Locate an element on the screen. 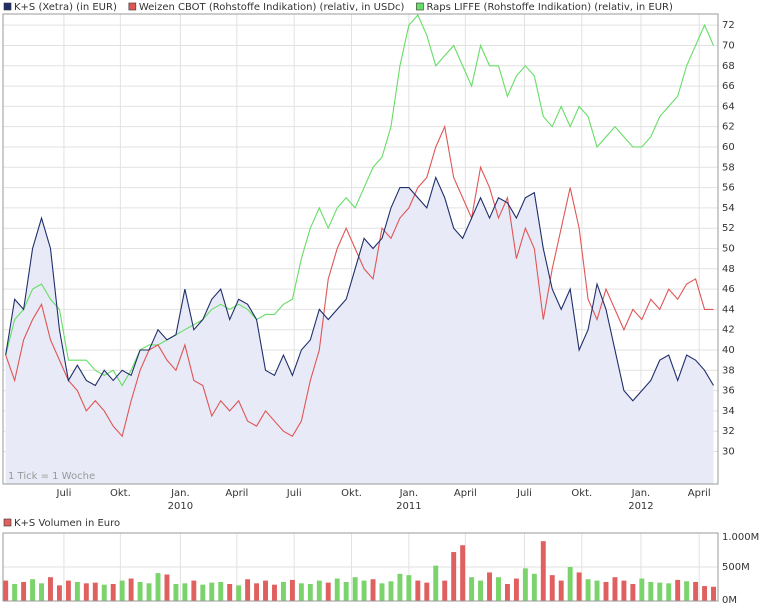 Image resolution: width=760 pixels, height=614 pixels. y-tick-label: 68 is located at coordinates (728, 66).